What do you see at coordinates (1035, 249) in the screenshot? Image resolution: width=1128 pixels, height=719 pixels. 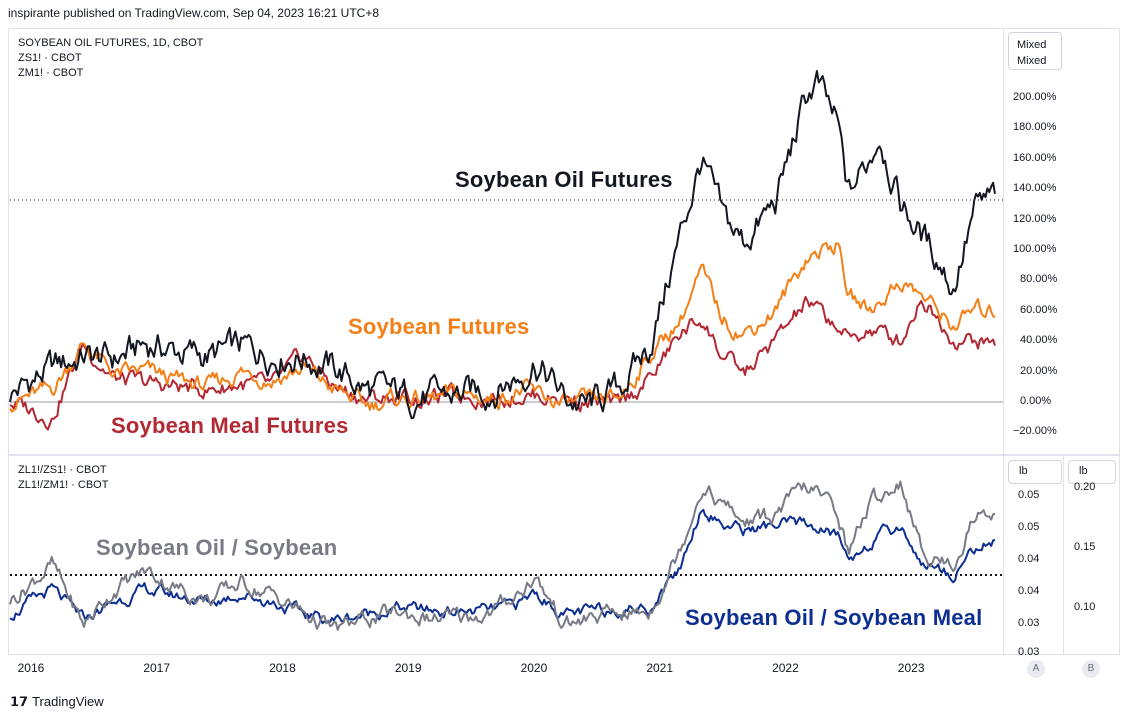 I see `y-tick-label: 100.00%` at bounding box center [1035, 249].